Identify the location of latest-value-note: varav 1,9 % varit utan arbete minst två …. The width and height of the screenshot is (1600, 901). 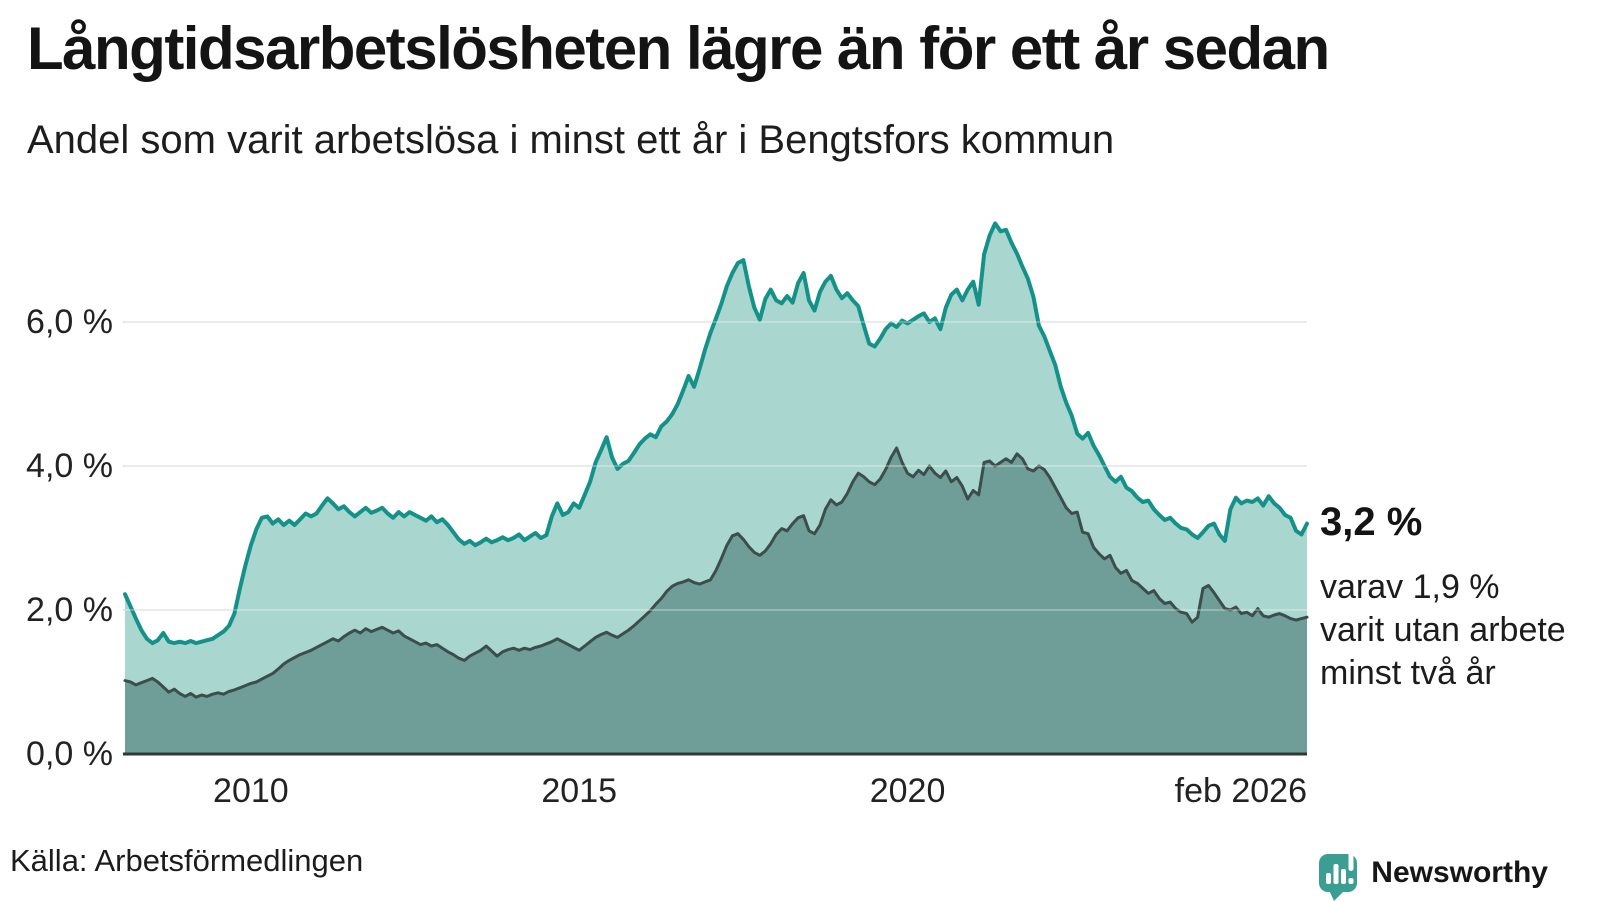
(1443, 630).